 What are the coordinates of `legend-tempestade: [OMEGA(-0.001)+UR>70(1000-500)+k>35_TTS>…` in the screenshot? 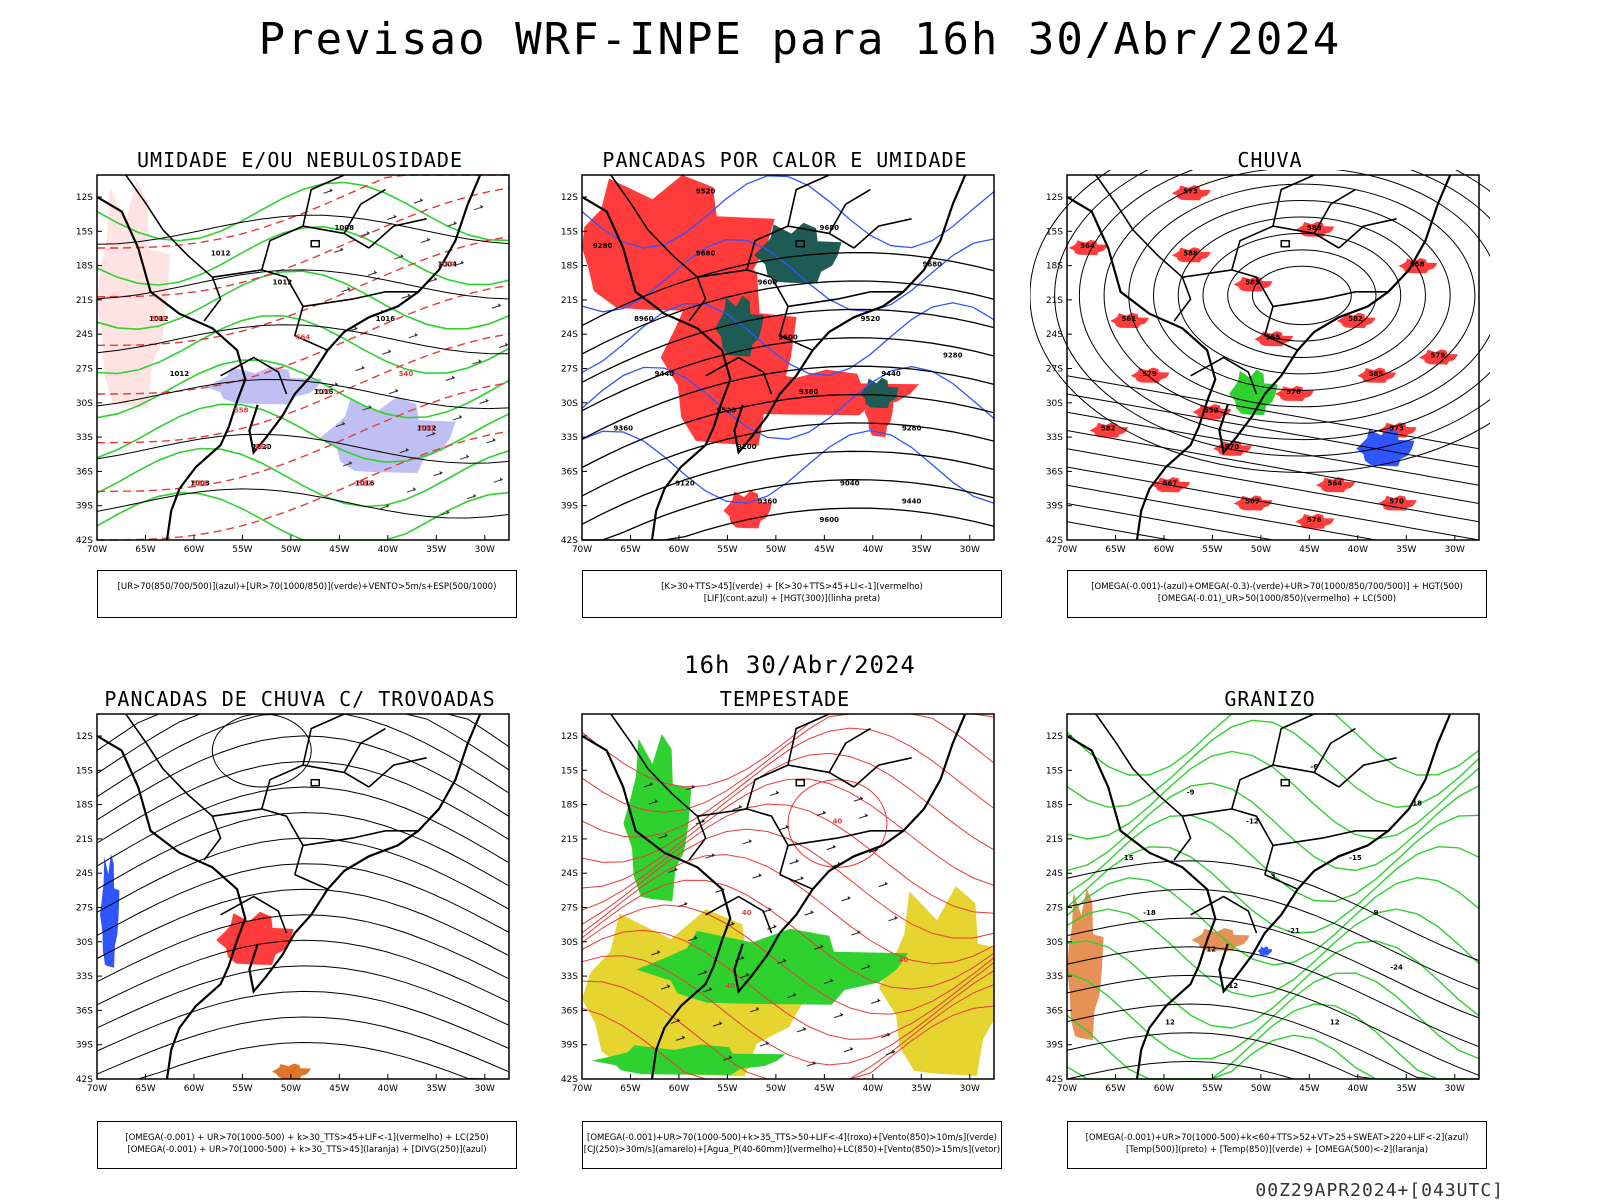 It's located at (792, 1145).